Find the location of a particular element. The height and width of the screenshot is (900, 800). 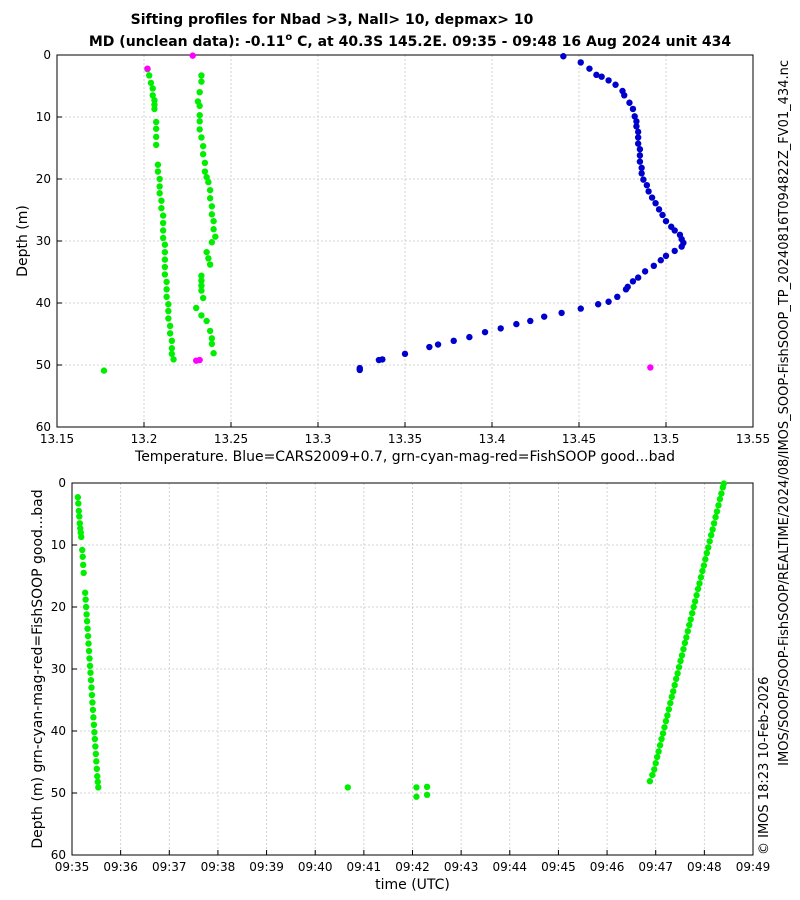

x-tick-label: 09:44 is located at coordinates (509, 867).